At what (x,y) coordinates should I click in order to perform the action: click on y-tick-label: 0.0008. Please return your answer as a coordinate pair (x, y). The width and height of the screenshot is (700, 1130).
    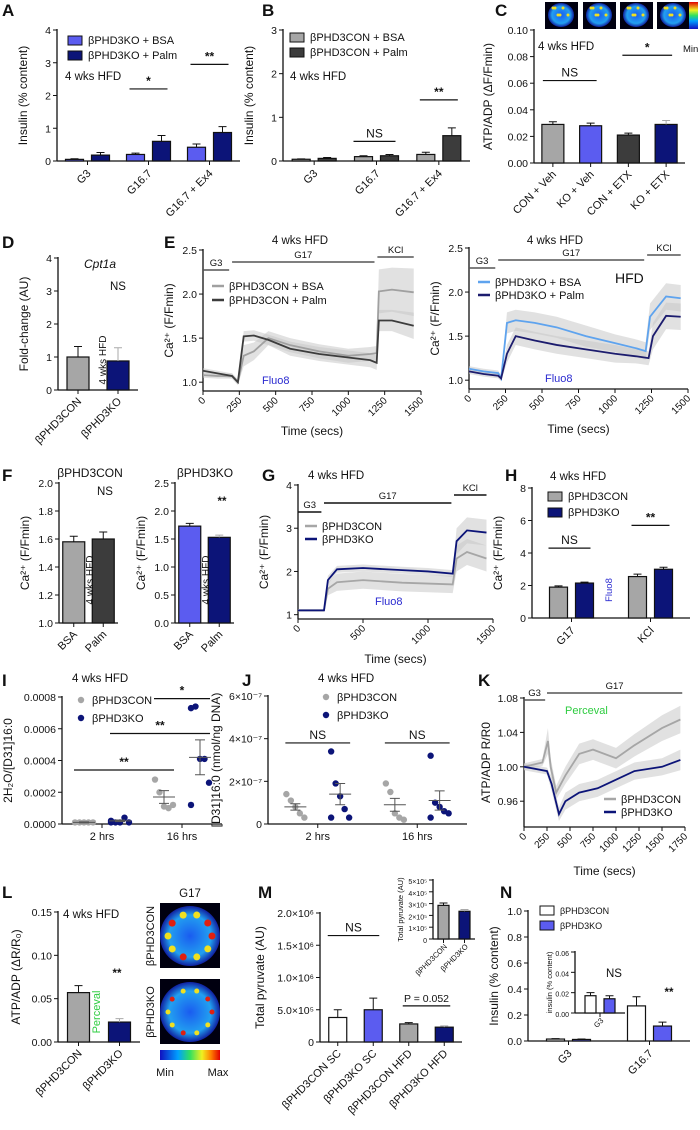
    Looking at the image, I should click on (40, 698).